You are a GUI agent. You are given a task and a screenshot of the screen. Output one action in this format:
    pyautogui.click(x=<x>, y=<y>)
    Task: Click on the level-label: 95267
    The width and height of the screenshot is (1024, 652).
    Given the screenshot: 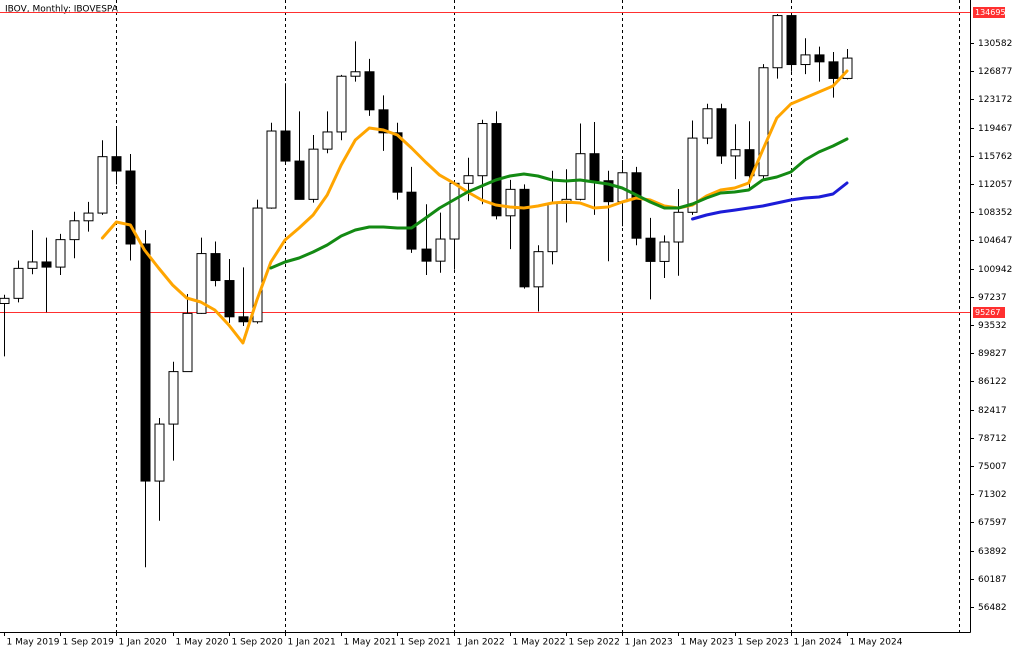 What is the action you would take?
    pyautogui.click(x=987, y=312)
    